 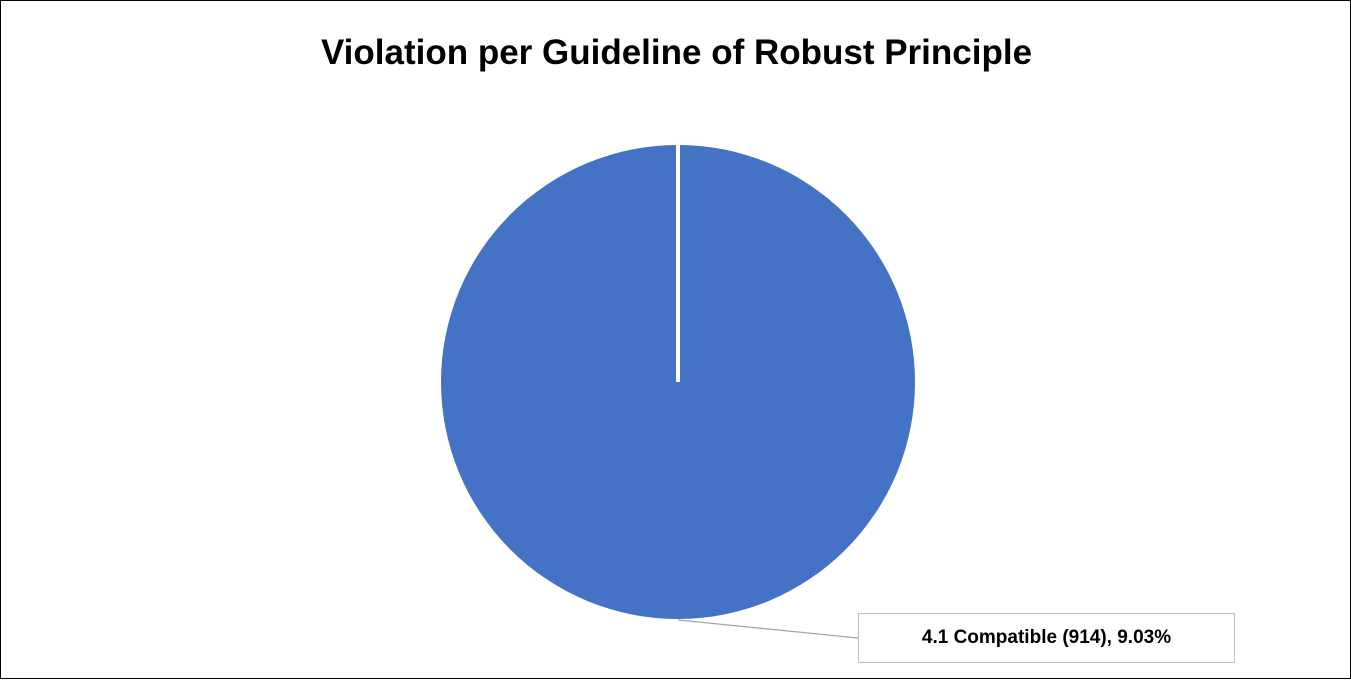 I want to click on data-label-4-1-compatible: 4.1 Compatible (914), 9.03%, so click(x=1046, y=638).